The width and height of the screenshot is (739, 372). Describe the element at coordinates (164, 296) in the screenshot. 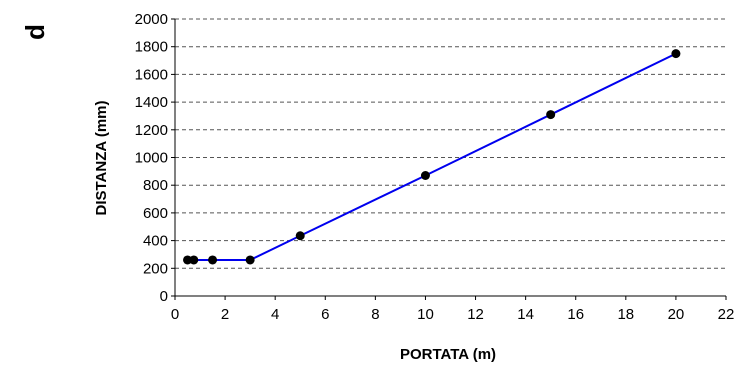

I see `y-tick-label: 0` at that location.